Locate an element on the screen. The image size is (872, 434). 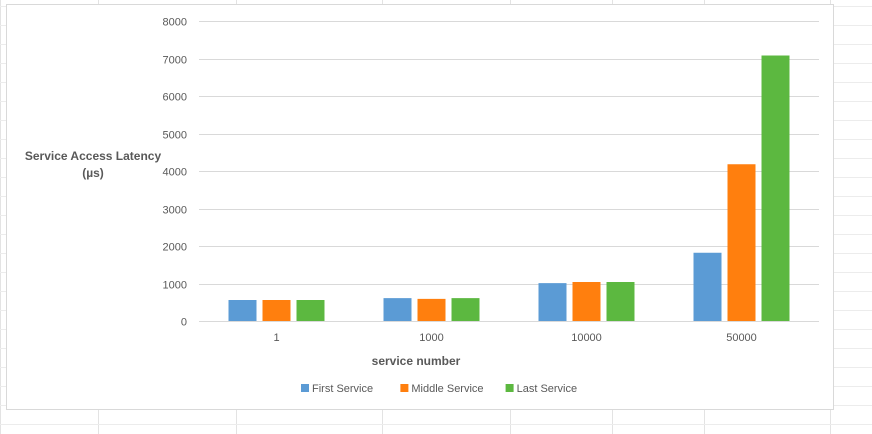
y-tick-label: 2000 is located at coordinates (175, 248).